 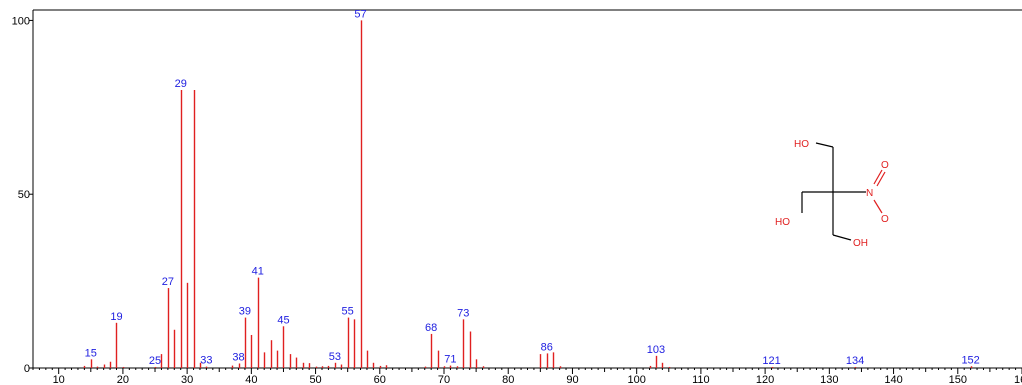 What do you see at coordinates (123, 379) in the screenshot?
I see `x-tick-label: 20` at bounding box center [123, 379].